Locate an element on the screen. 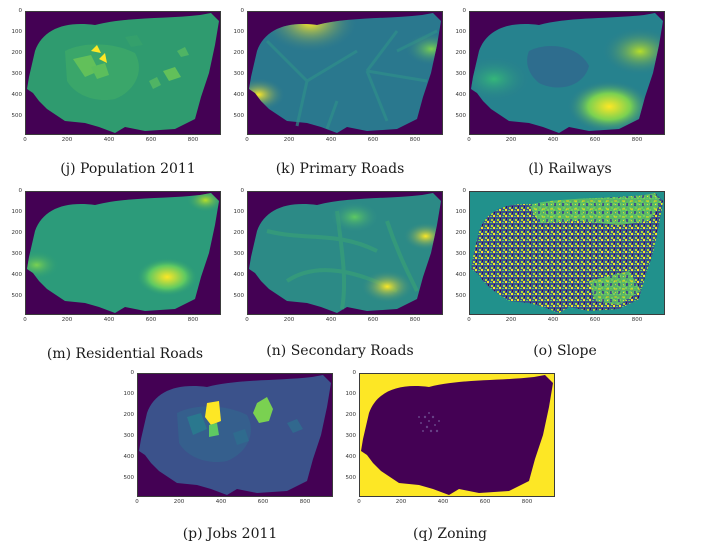 This screenshot has height=560, width=712. residential-roads-ytick: 0 is located at coordinates (20, 191).